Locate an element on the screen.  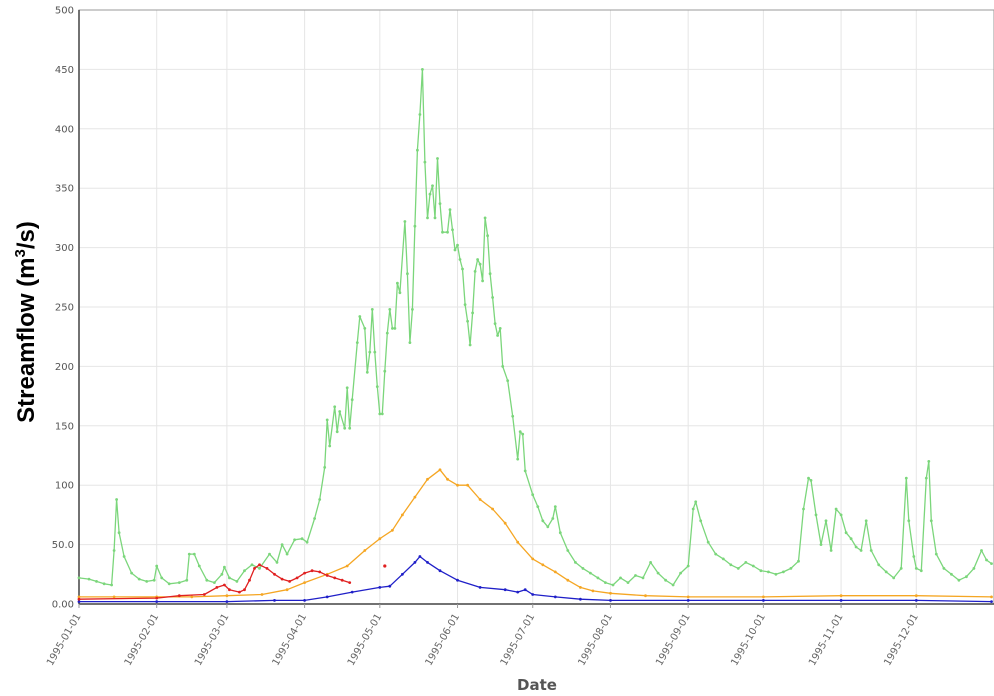
y-tick-label: 250 is located at coordinates (64, 308).